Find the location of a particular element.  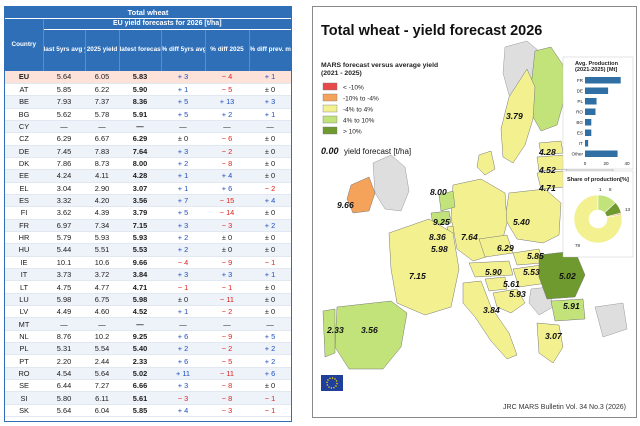

cell-avg-yield: 5.31 is located at coordinates (64, 349).